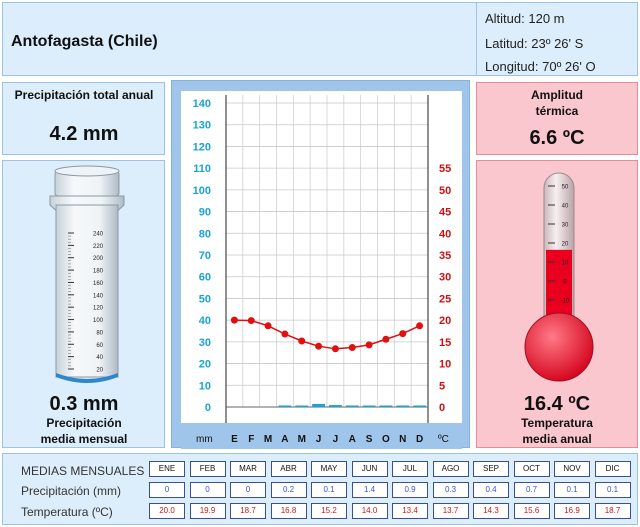 Image resolution: width=640 pixels, height=527 pixels. I want to click on right-axis-tick: 5, so click(442, 386).